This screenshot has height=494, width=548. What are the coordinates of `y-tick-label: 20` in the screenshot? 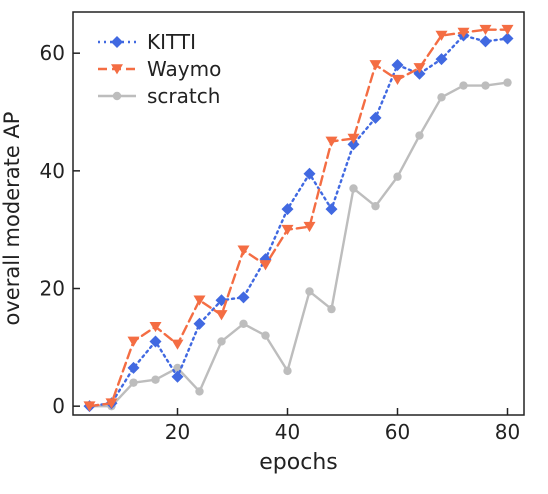 It's located at (52, 289).